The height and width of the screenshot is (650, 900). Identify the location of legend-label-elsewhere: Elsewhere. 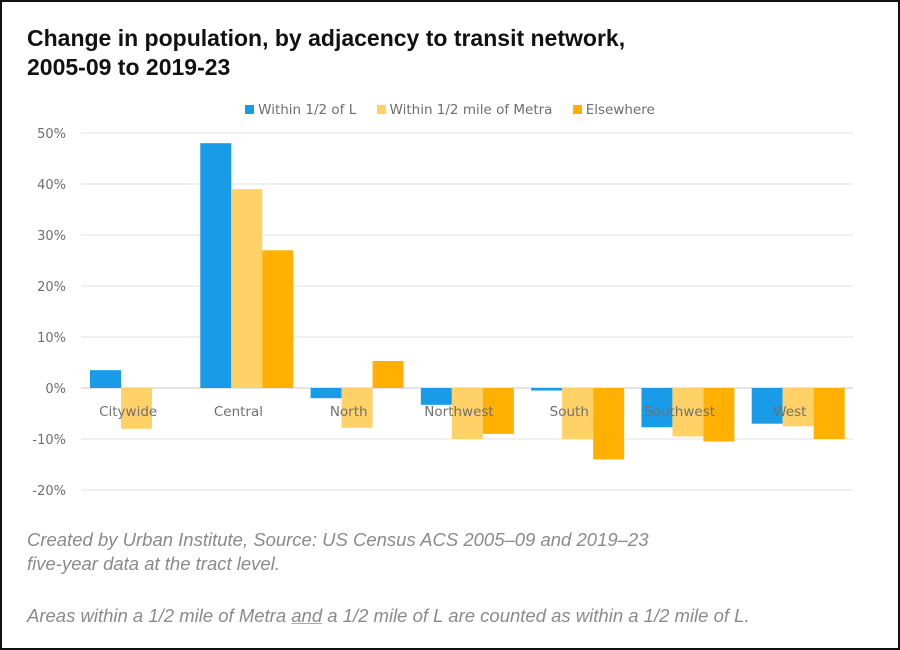
(620, 110).